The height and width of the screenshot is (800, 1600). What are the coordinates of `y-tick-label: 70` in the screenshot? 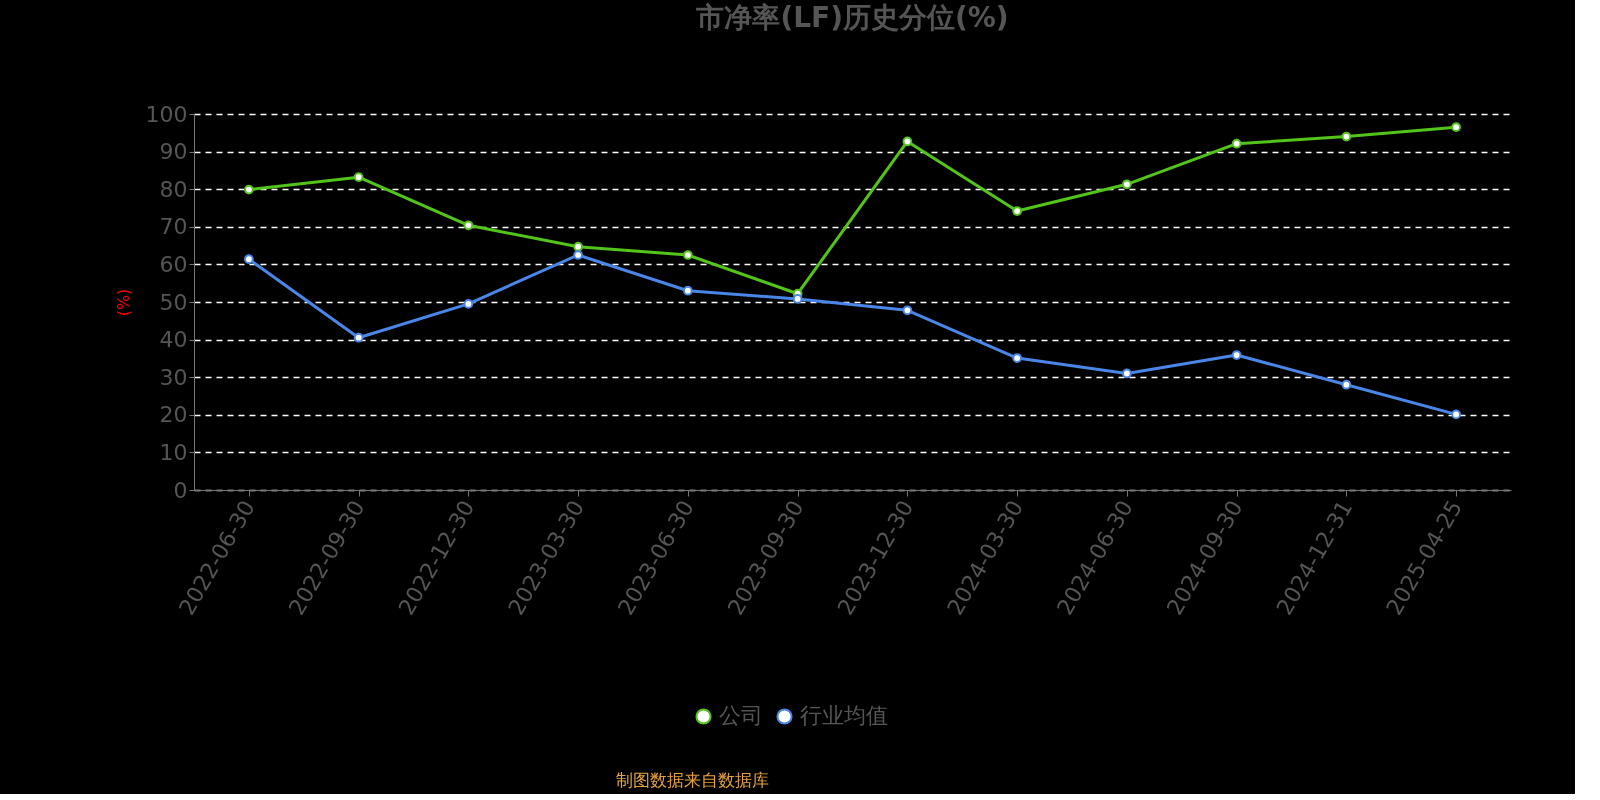 It's located at (173, 227).